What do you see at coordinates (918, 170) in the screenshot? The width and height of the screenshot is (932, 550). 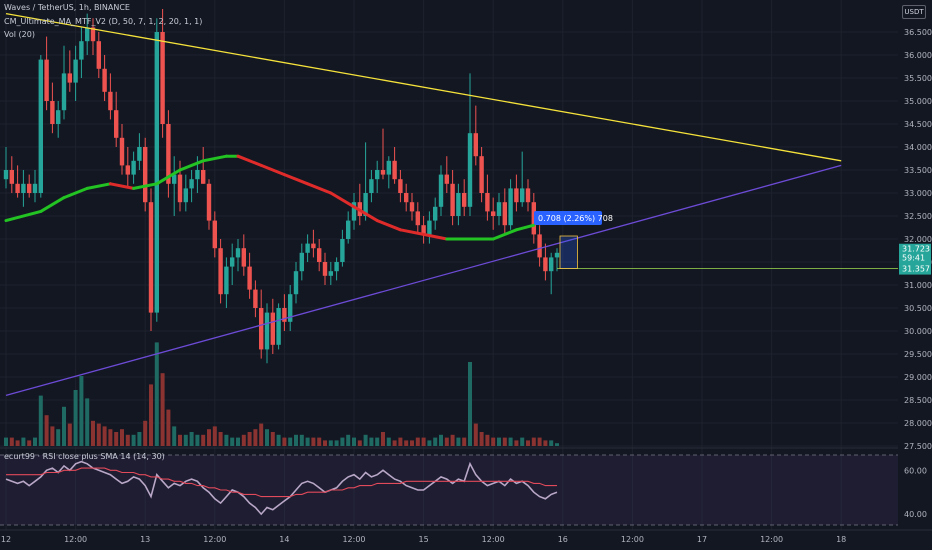 I see `price-tick-label: 33.500` at bounding box center [918, 170].